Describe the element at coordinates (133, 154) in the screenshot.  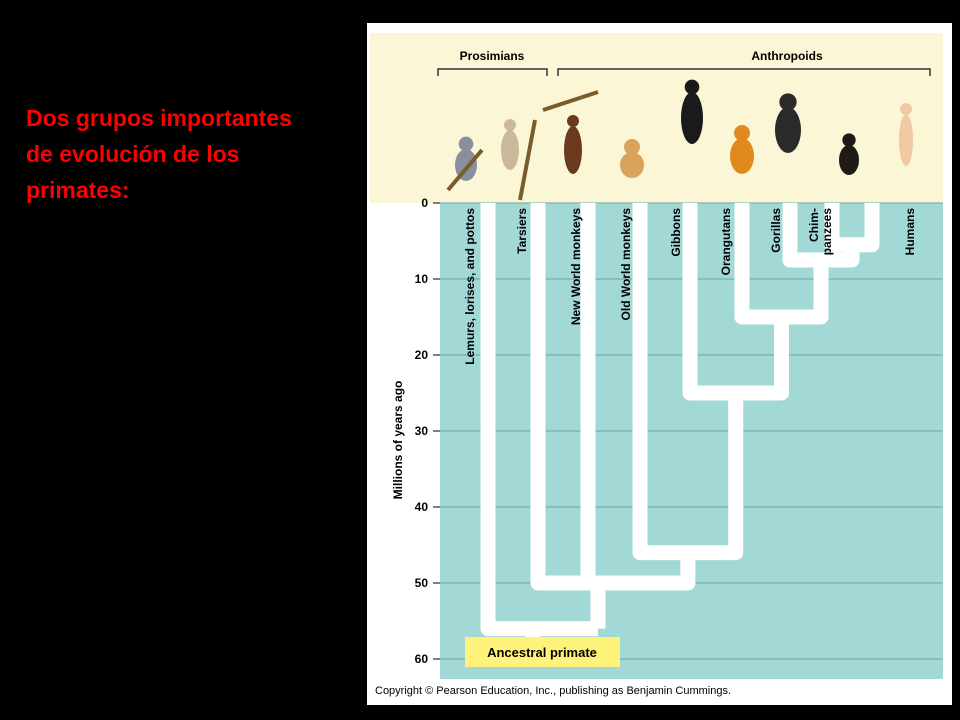
I see `slide-title-line: de evolución de los` at that location.